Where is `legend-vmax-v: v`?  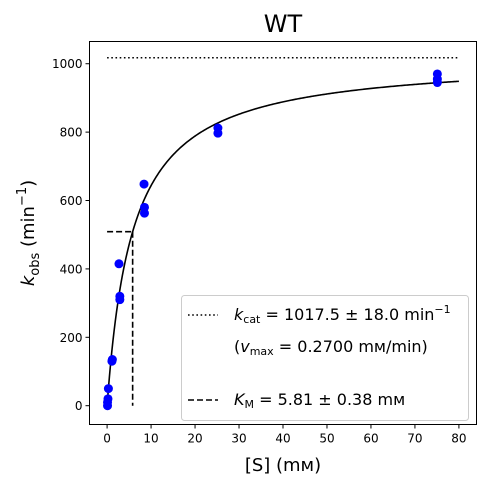
legend-vmax-v: v is located at coordinates (245, 346).